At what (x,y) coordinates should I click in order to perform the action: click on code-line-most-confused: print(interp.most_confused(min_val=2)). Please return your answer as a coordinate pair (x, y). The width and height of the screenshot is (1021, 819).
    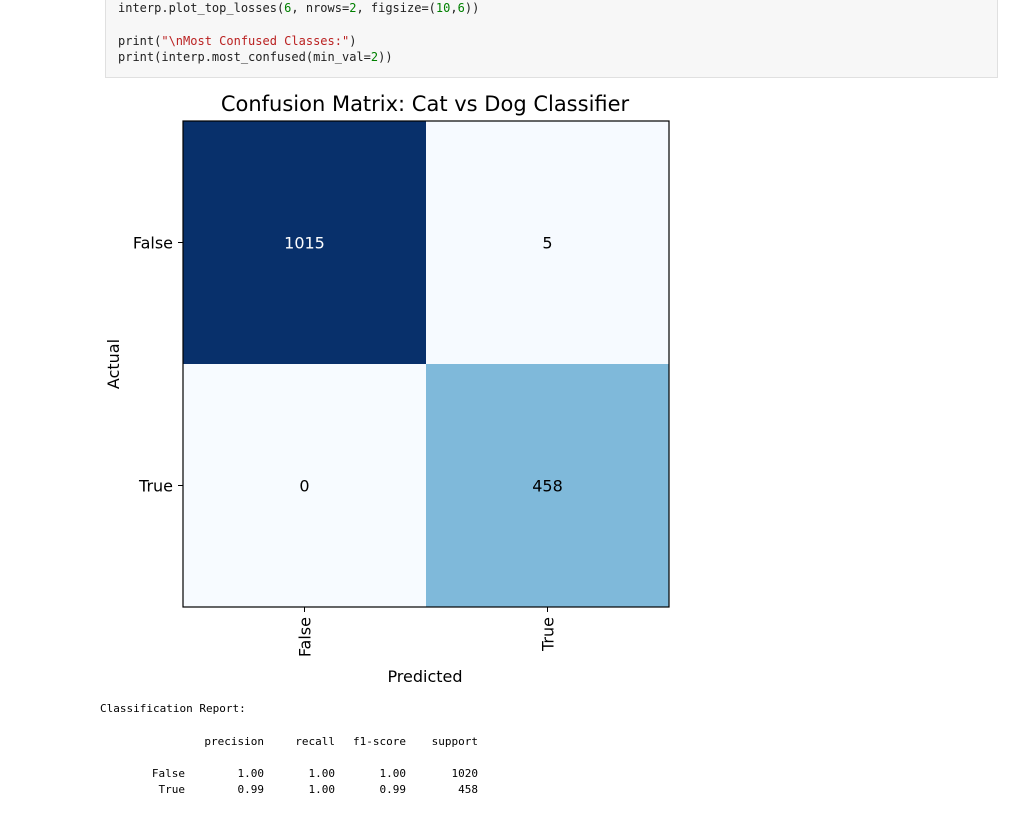
    Looking at the image, I should click on (255, 57).